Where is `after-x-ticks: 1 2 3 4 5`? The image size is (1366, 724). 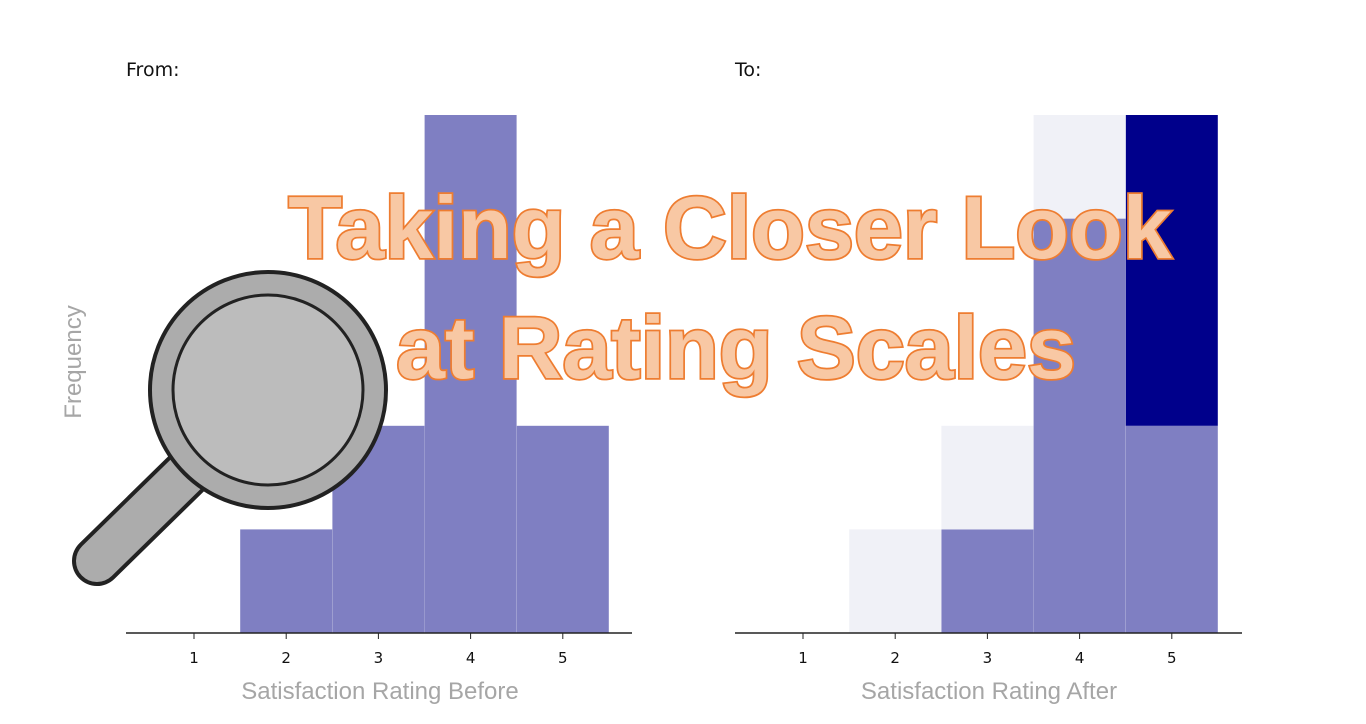 after-x-ticks: 1 2 3 4 5 is located at coordinates (987, 650).